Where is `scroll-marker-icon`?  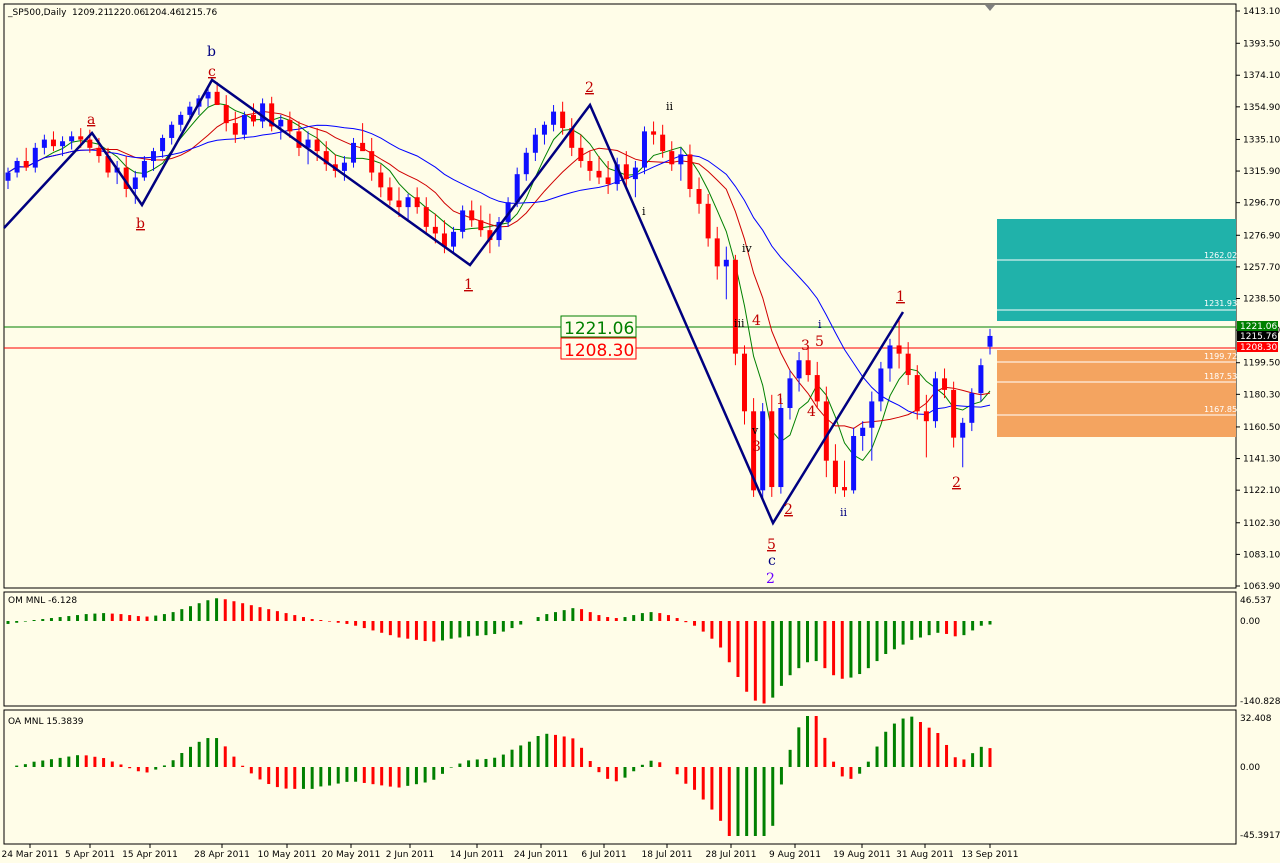 scroll-marker-icon is located at coordinates (990, 8).